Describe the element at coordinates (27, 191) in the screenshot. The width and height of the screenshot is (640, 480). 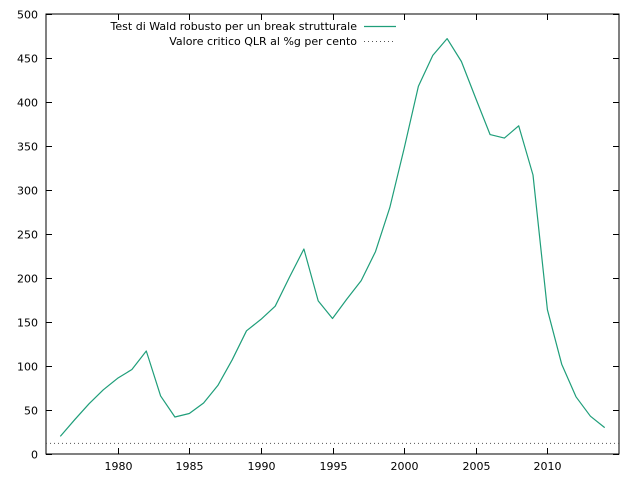
I see `y-tick-label: 300` at that location.